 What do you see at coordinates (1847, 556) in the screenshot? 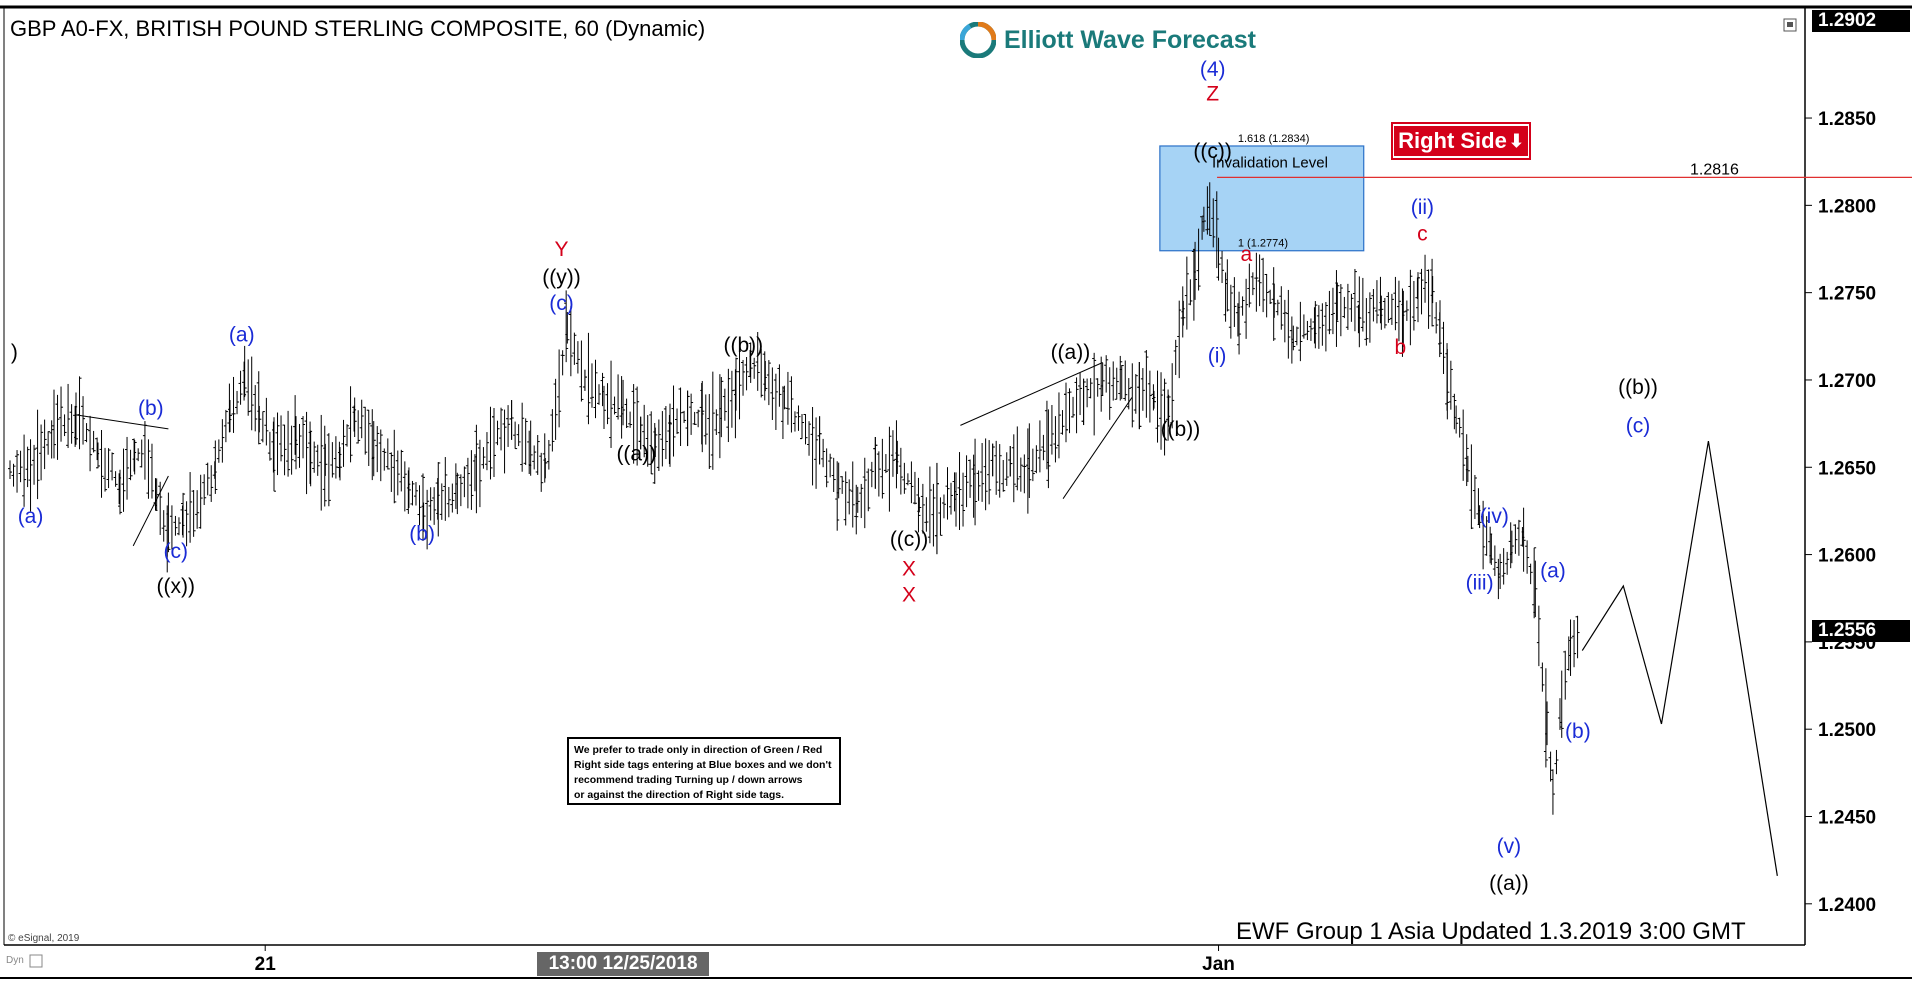
I see `y-tick-label: 1.2600` at bounding box center [1847, 556].